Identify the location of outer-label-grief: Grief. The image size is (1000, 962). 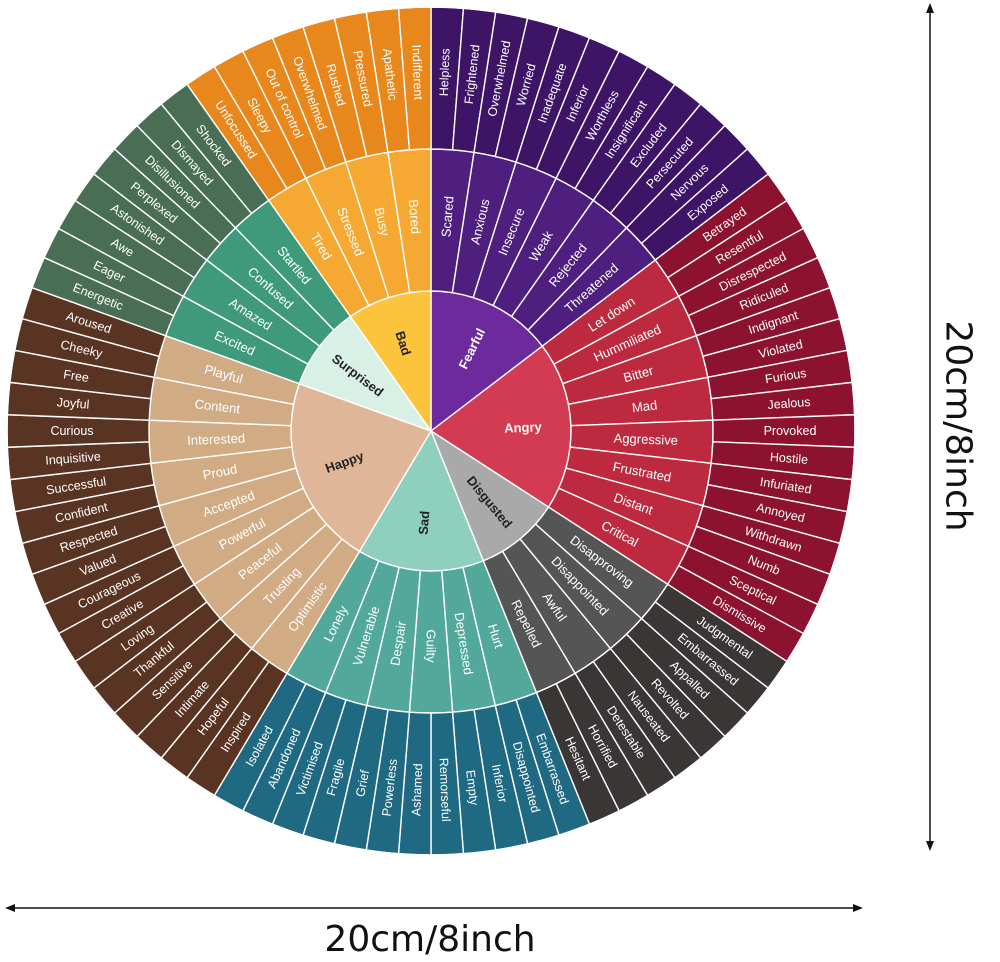
(362, 783).